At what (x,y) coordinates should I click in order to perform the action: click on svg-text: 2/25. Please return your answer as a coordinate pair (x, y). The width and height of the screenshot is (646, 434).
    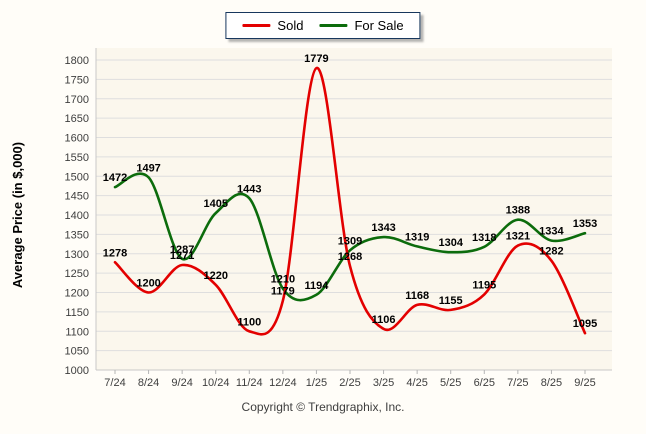
    Looking at the image, I should click on (349, 383).